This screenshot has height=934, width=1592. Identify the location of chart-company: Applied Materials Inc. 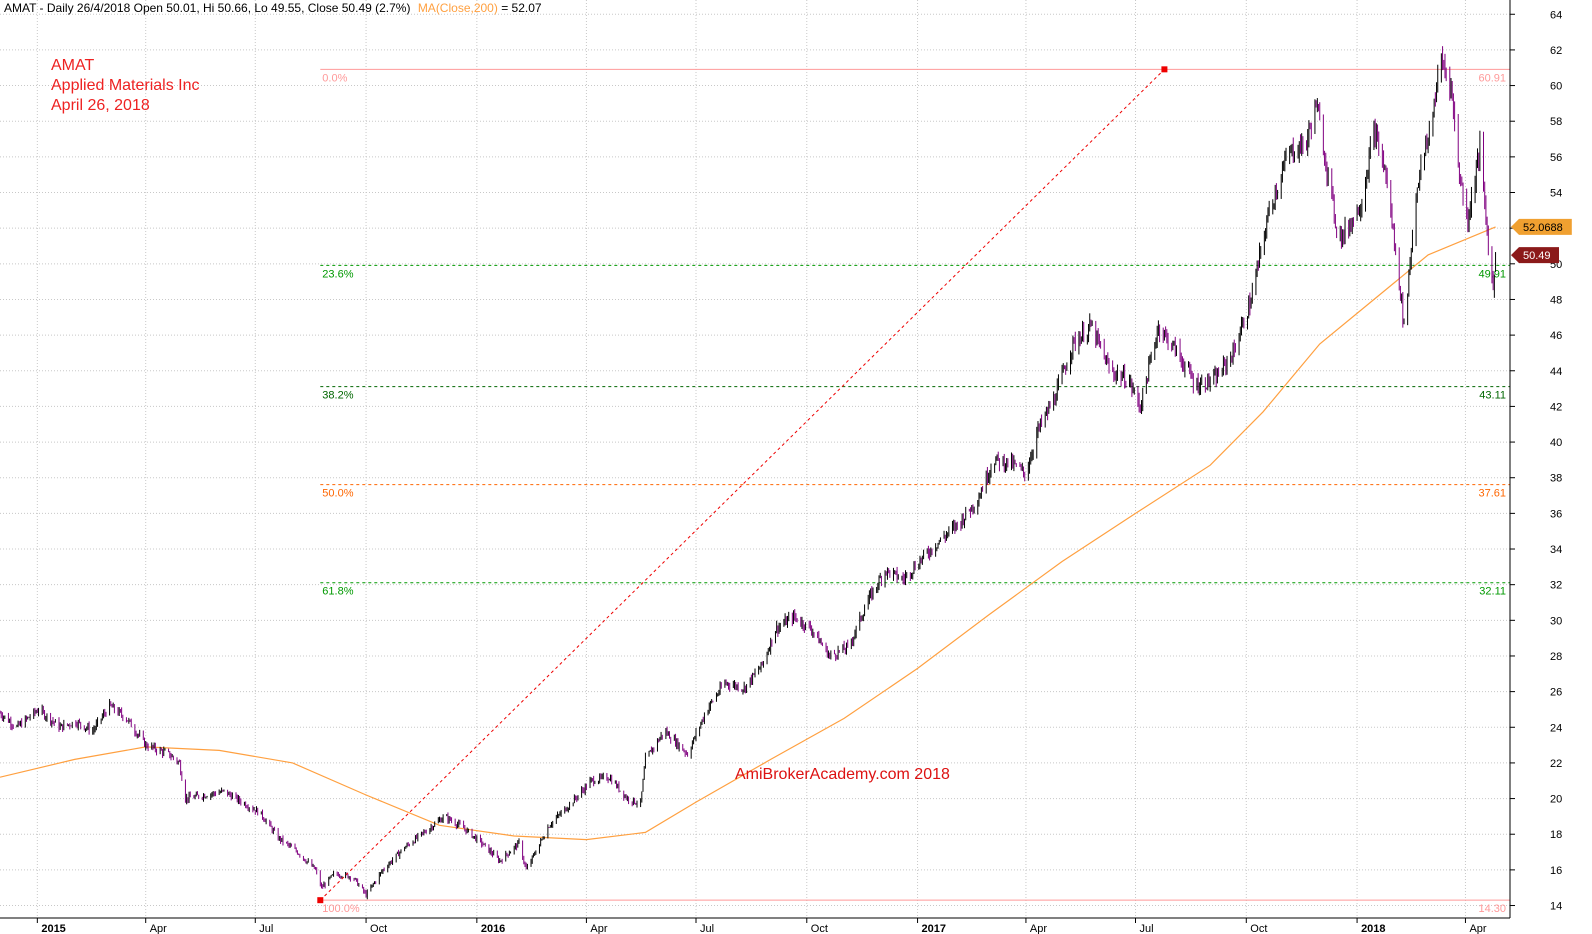
(125, 85).